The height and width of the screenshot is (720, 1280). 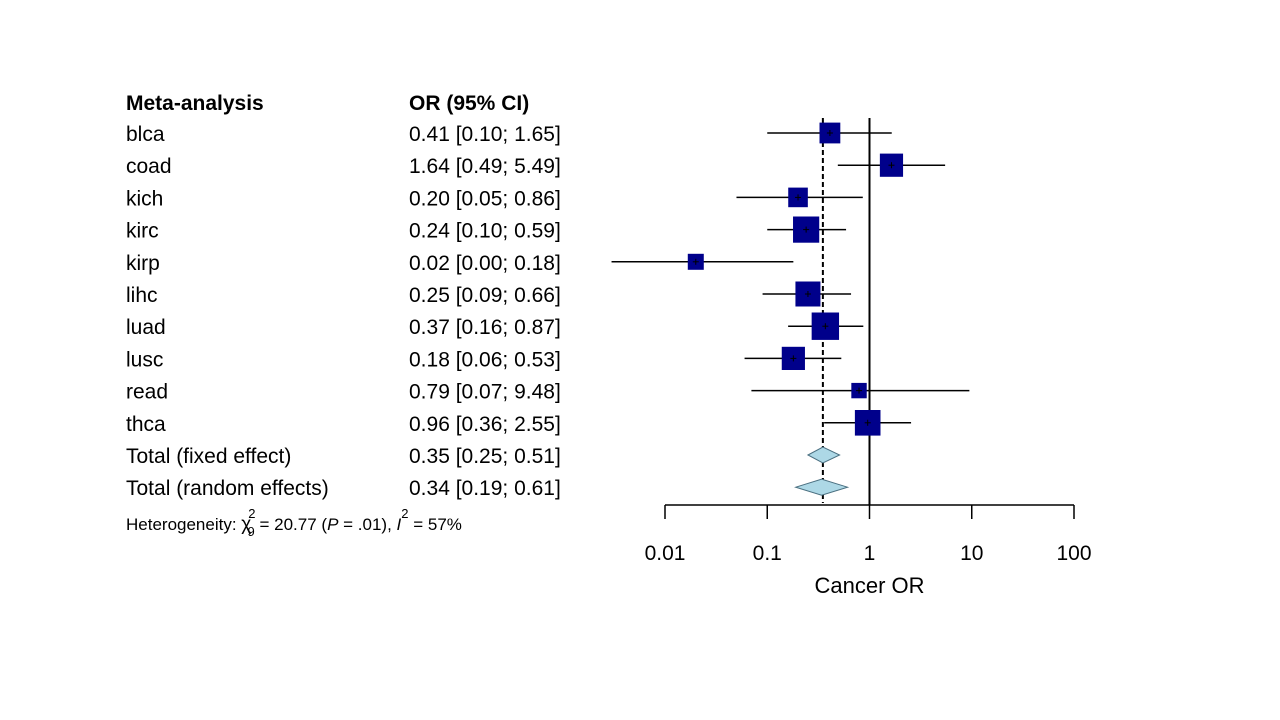 I want to click on het-prefix: Heterogeneity:, so click(x=183, y=524).